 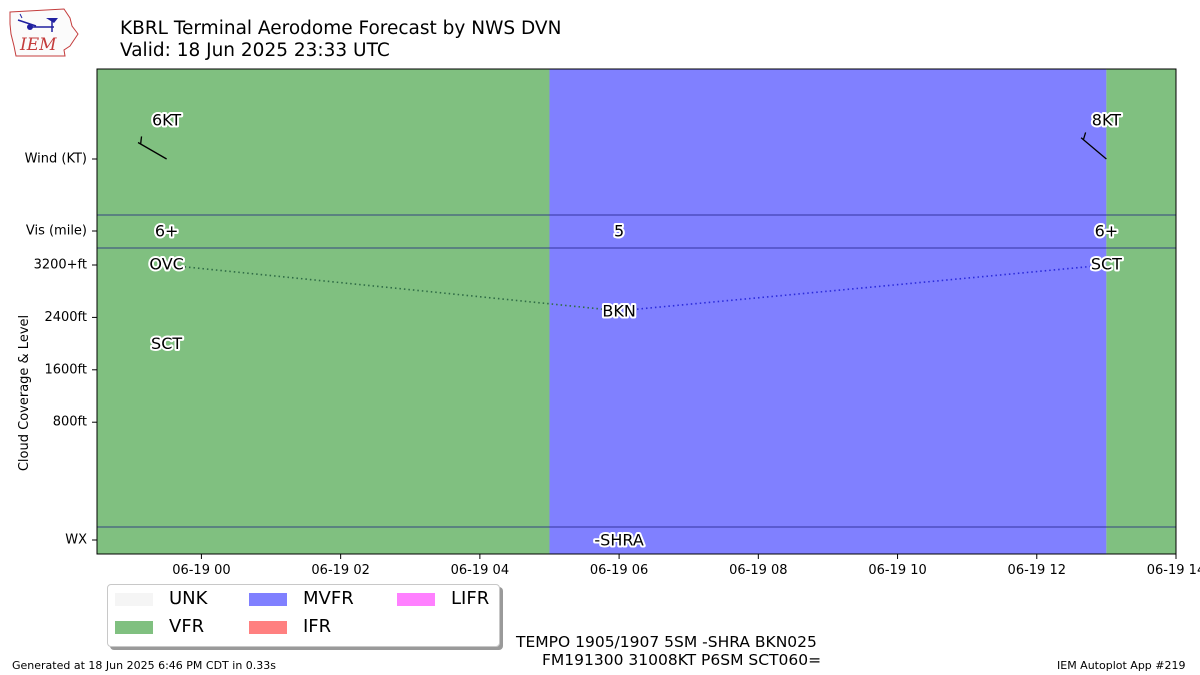 I want to click on cloud-trend-lines, so click(x=636, y=288).